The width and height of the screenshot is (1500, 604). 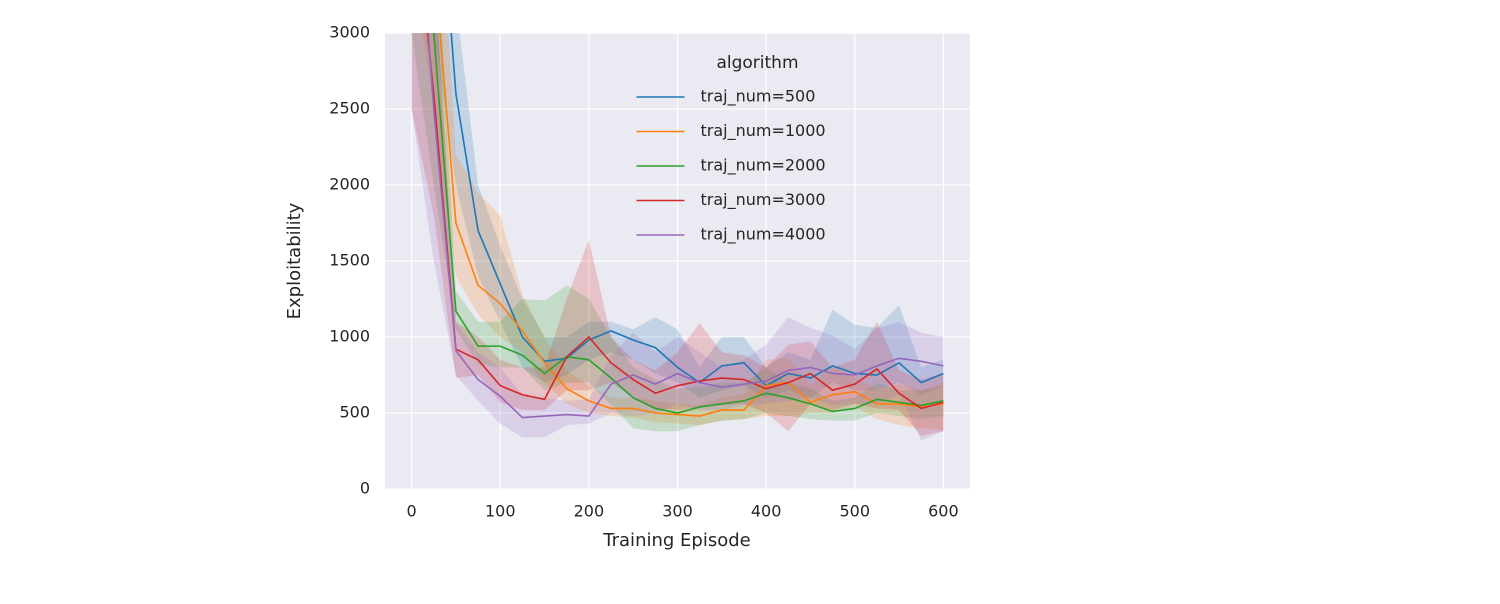 I want to click on x-tick-label: 500, so click(x=854, y=511).